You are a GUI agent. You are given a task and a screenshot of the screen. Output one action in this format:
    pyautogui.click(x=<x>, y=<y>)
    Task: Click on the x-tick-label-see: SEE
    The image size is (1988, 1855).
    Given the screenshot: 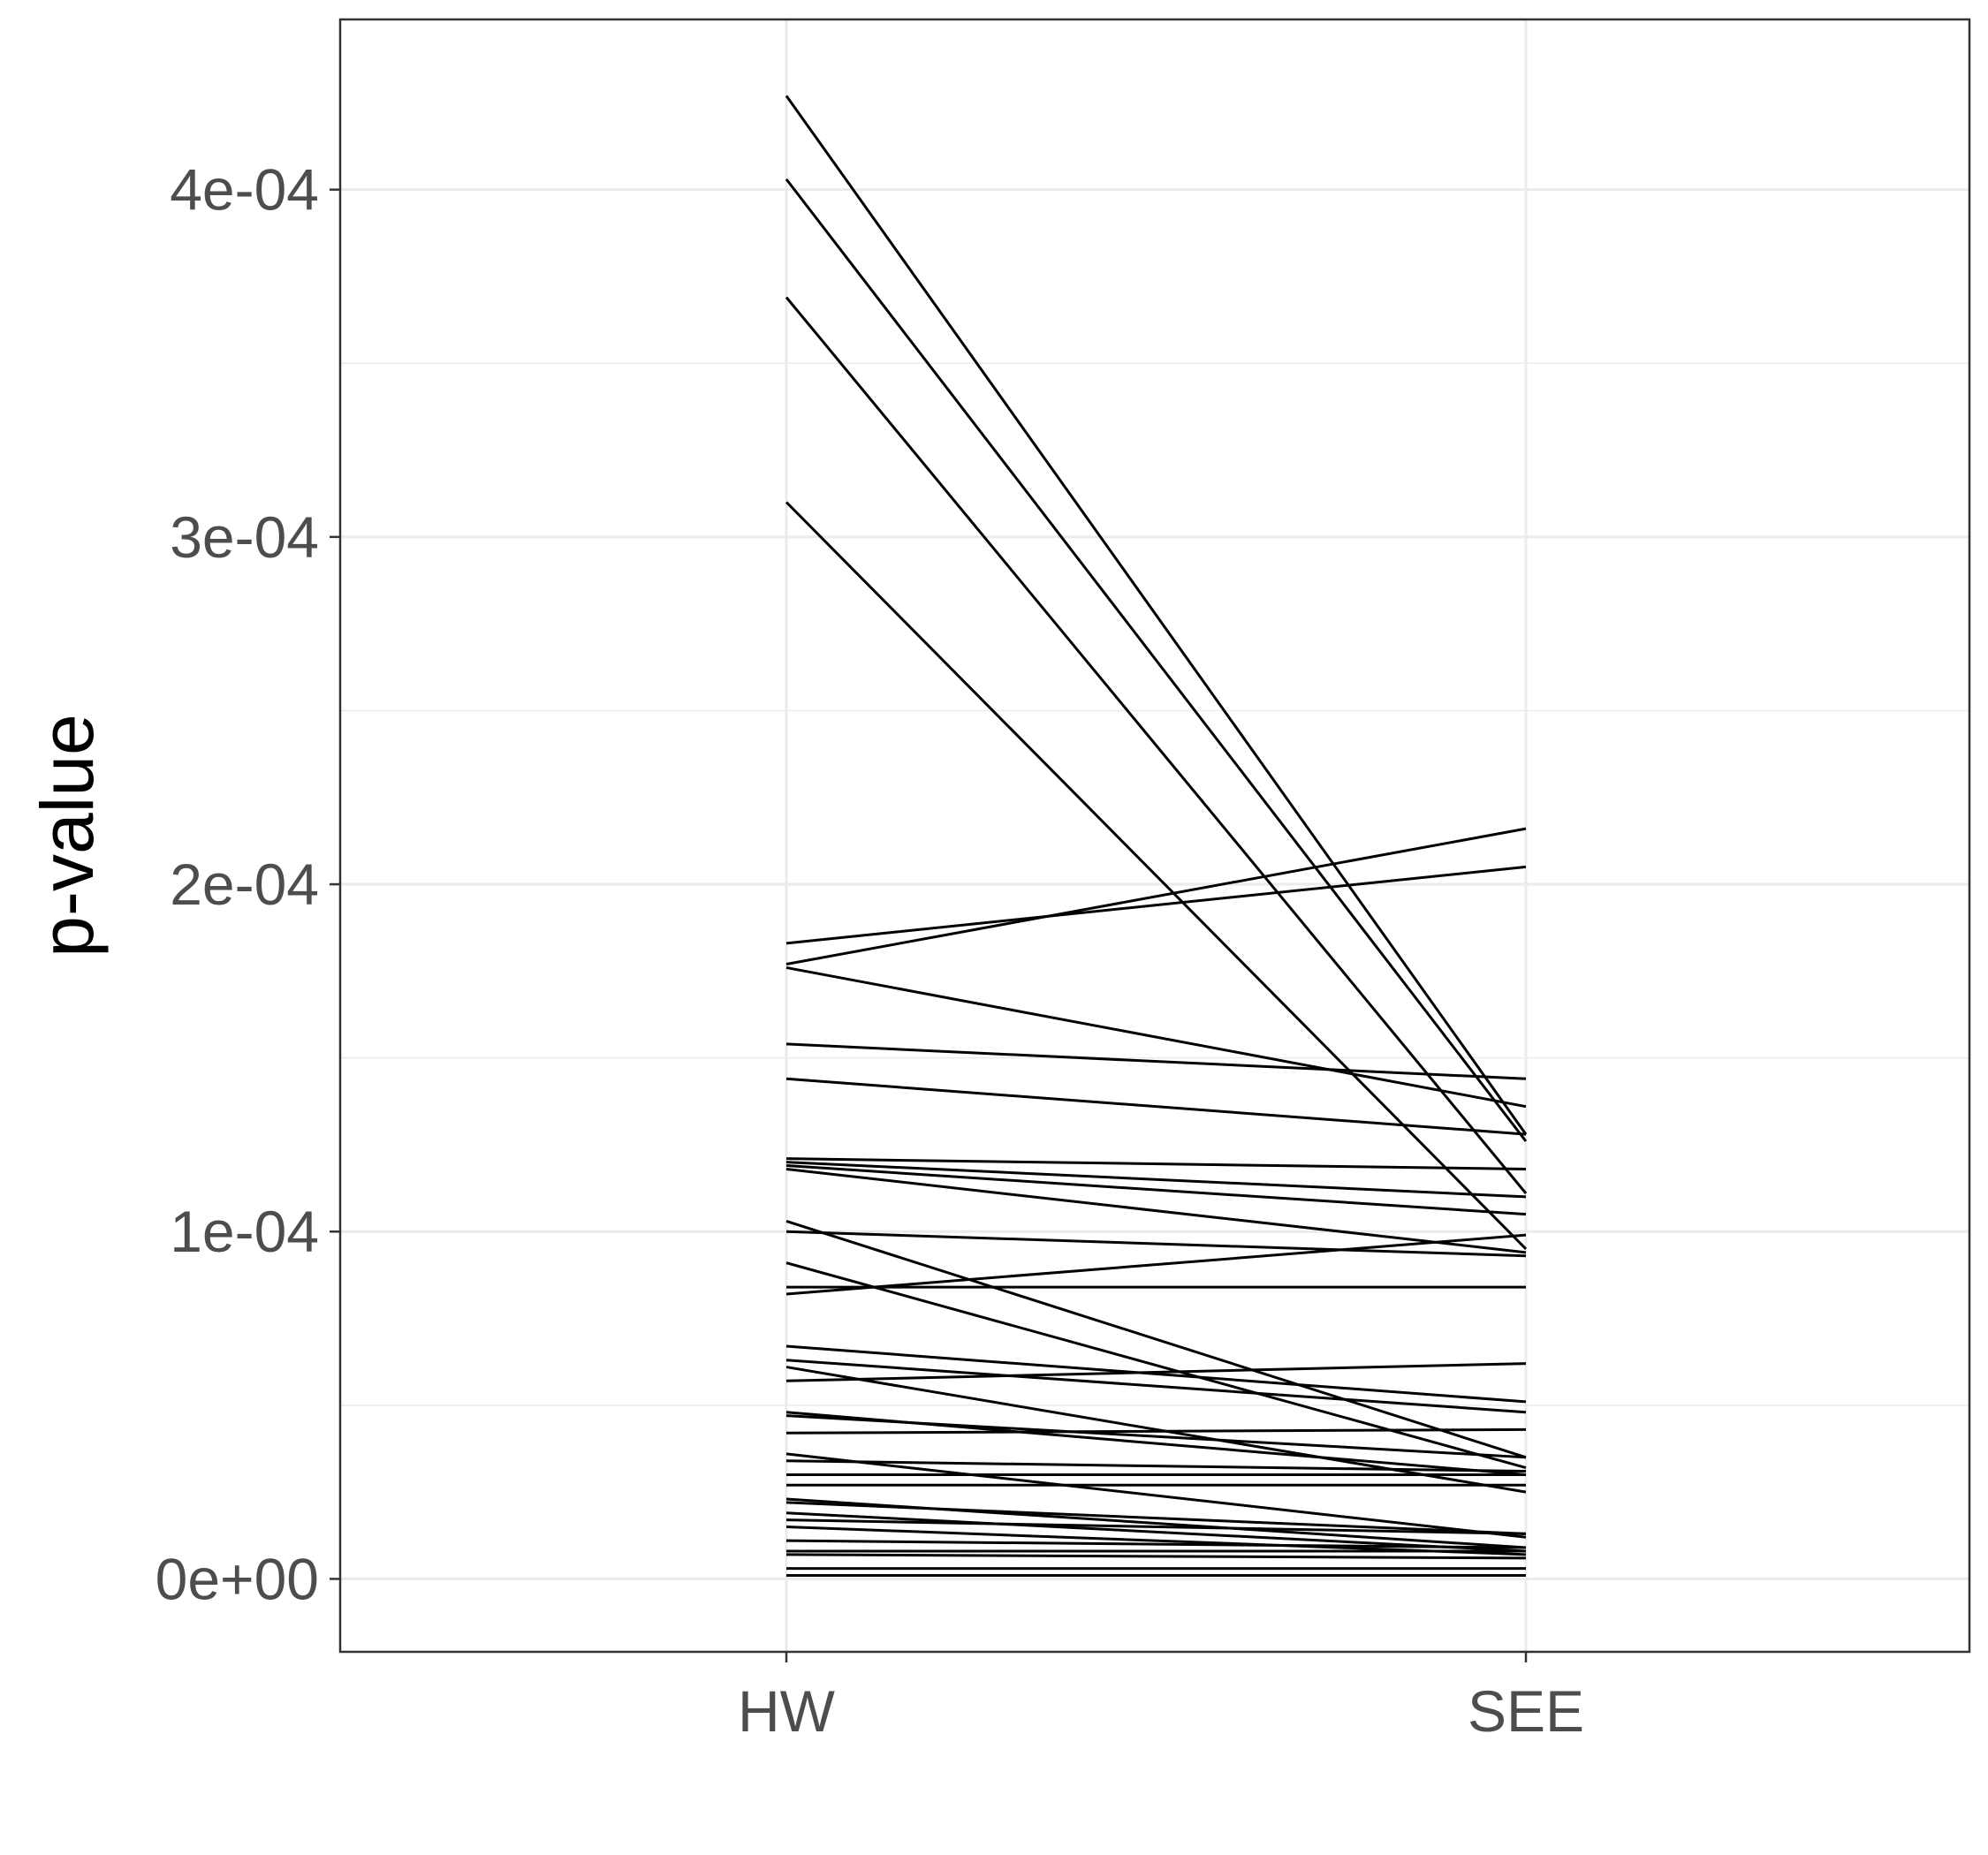 What is the action you would take?
    pyautogui.click(x=1526, y=1711)
    